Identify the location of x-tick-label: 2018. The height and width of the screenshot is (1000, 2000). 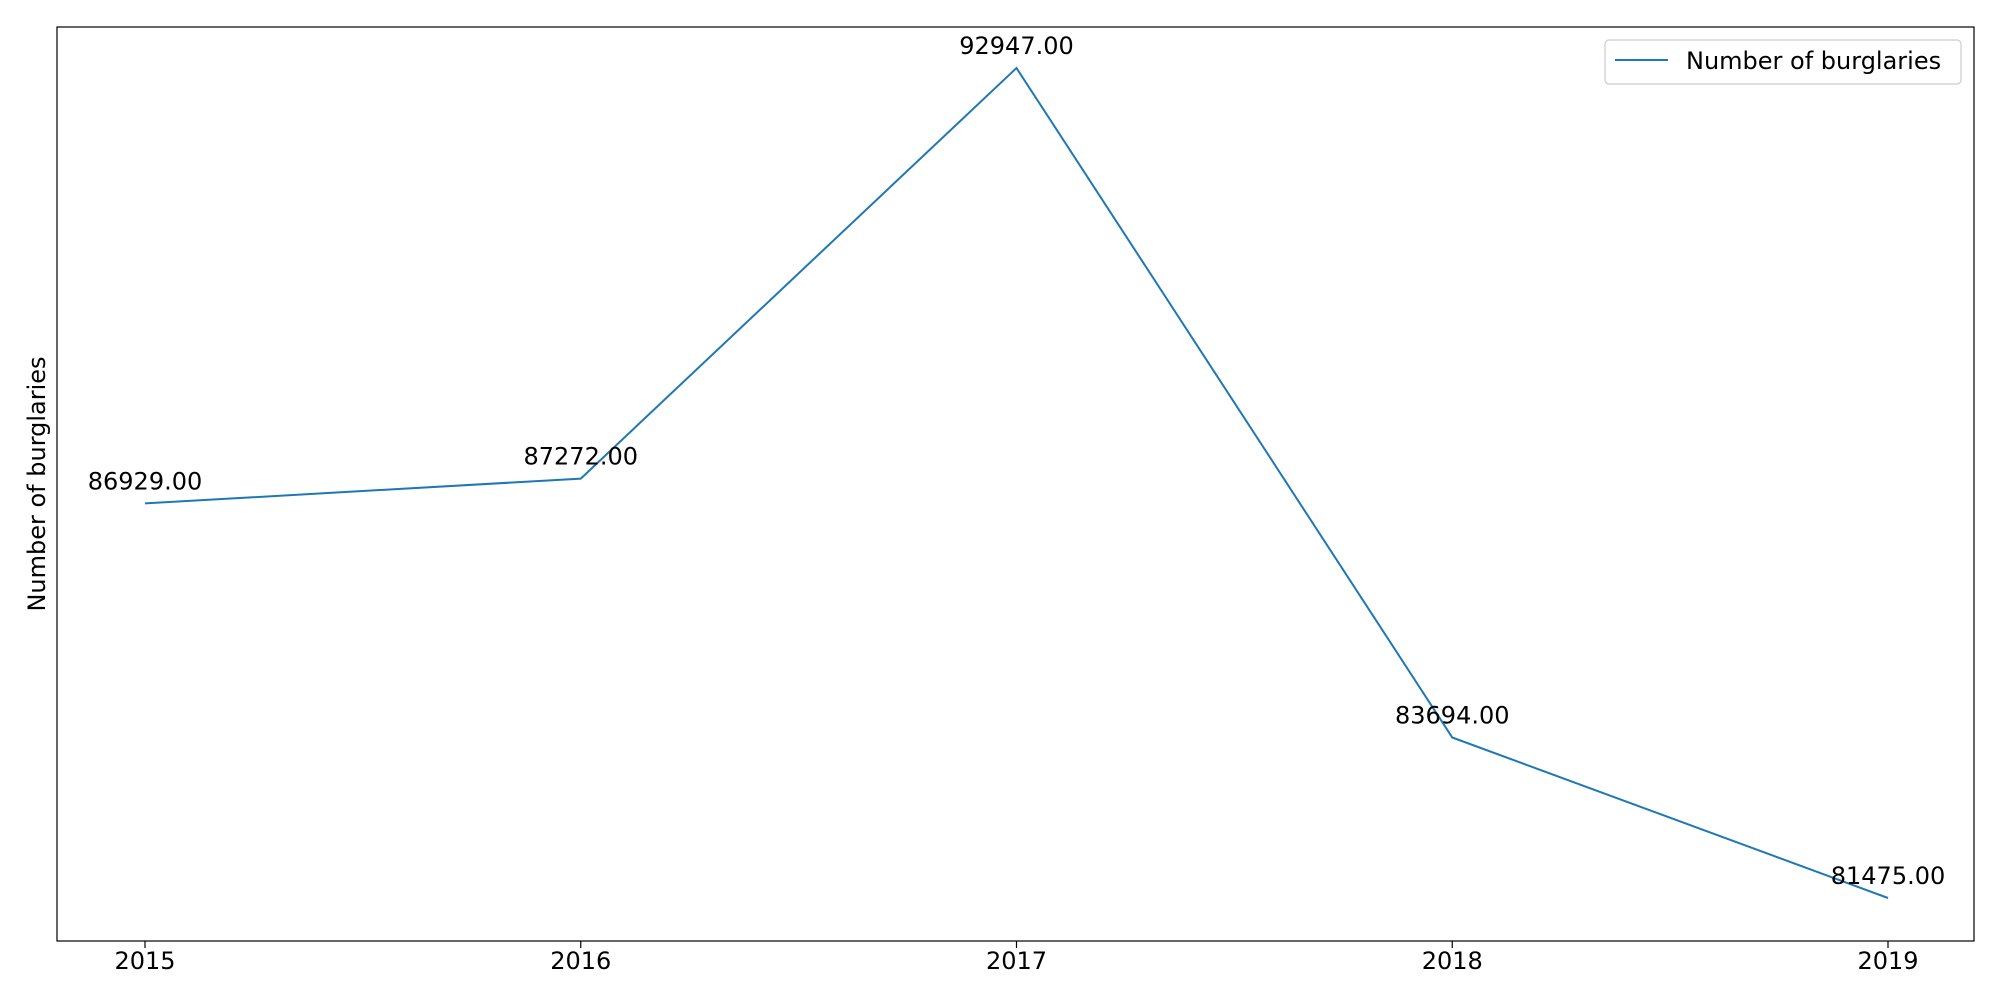
(1452, 961).